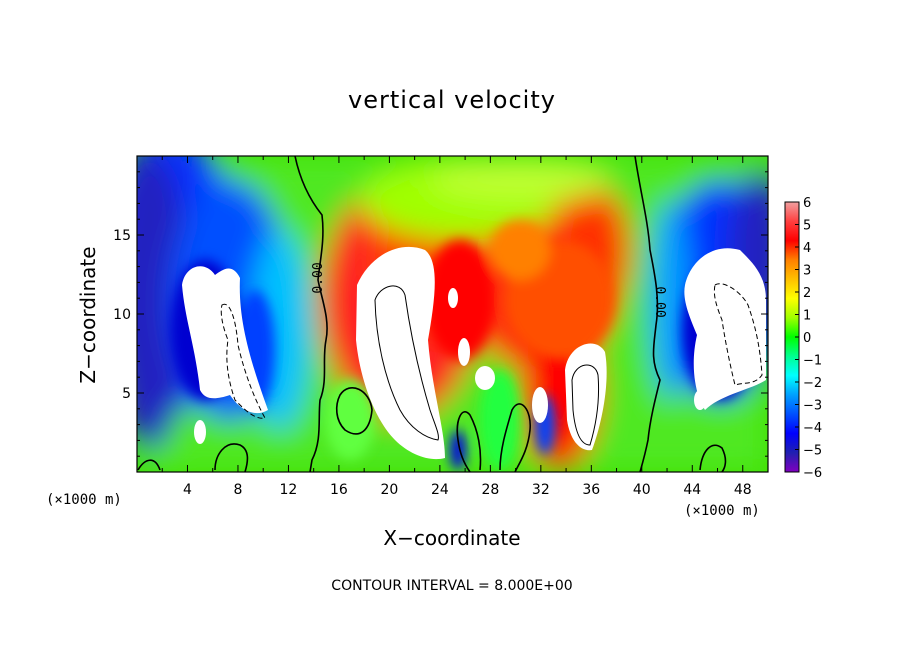  What do you see at coordinates (440, 490) in the screenshot?
I see `x-tick-label: 24` at bounding box center [440, 490].